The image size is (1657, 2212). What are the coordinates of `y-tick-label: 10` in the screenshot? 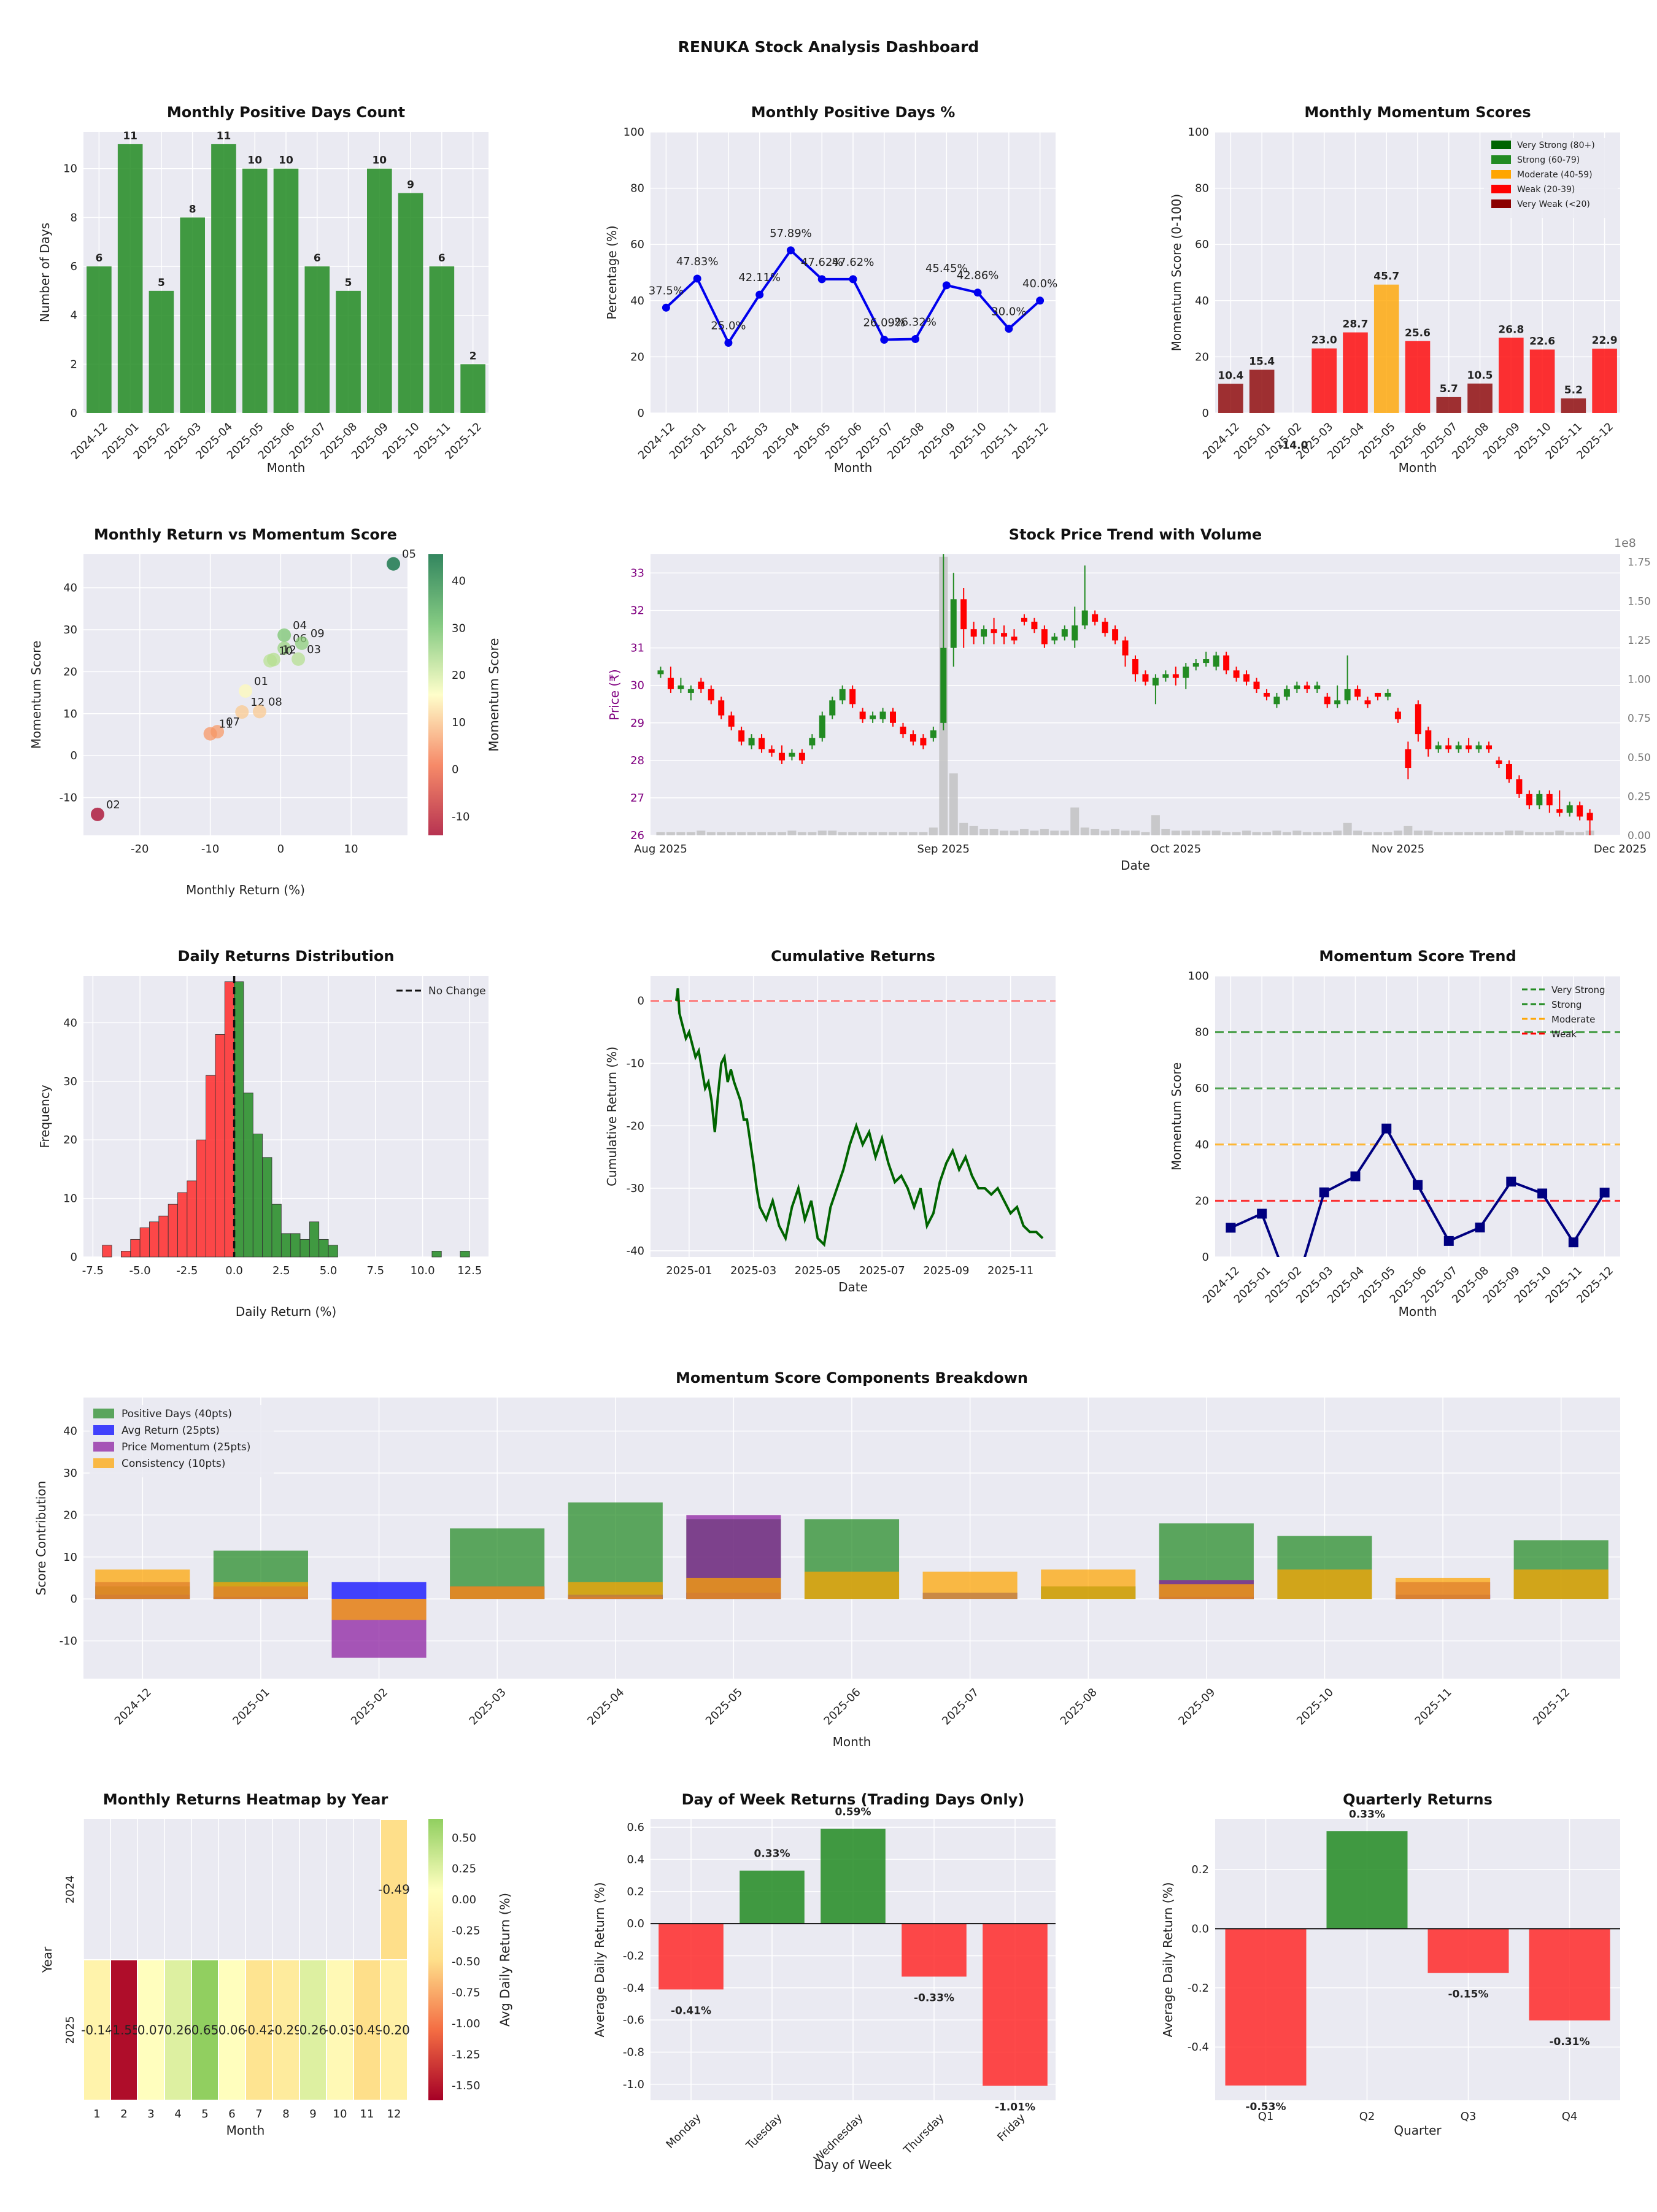 It's located at (70, 1557).